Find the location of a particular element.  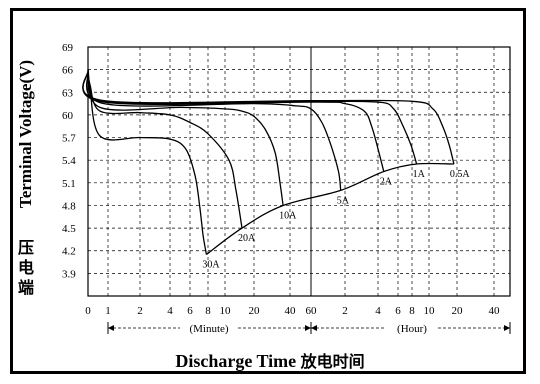

curve-label-5A: 5A is located at coordinates (343, 200).